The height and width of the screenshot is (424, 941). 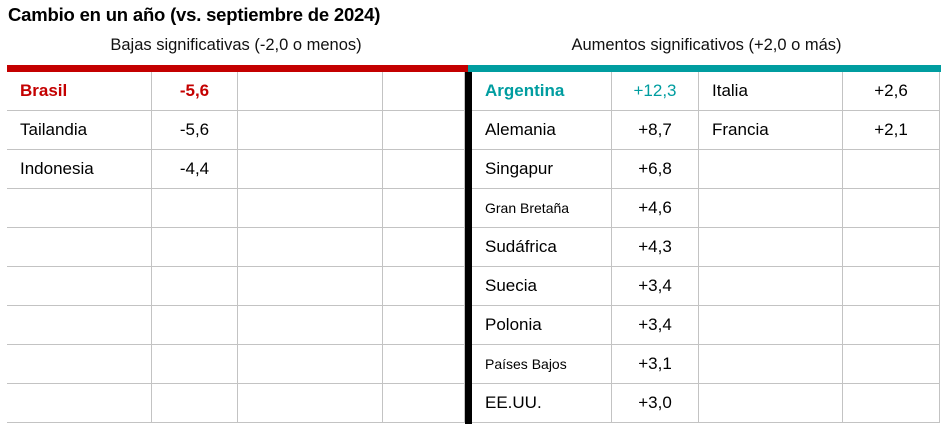 What do you see at coordinates (237, 68) in the screenshot?
I see `negative-accent-bar` at bounding box center [237, 68].